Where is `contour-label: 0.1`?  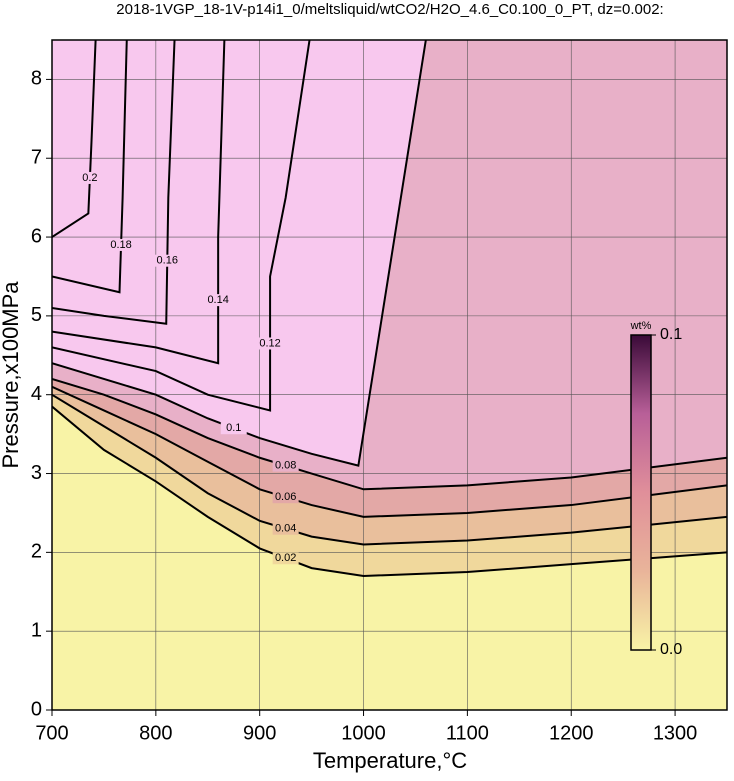 contour-label: 0.1 is located at coordinates (233, 428).